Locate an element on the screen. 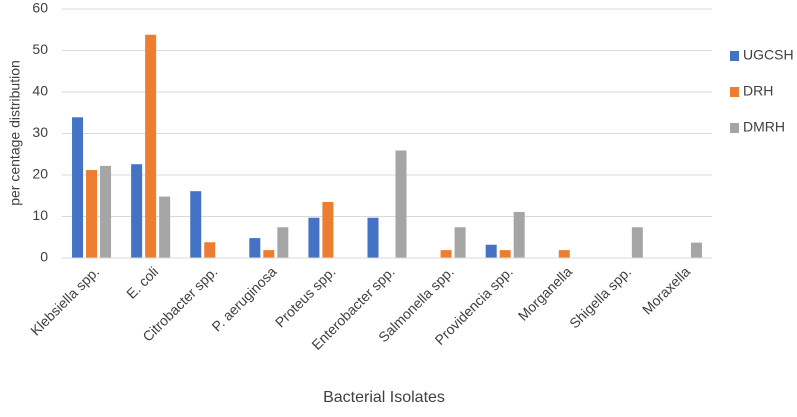 The height and width of the screenshot is (417, 797). x-tick-label: Moraxella is located at coordinates (666, 290).